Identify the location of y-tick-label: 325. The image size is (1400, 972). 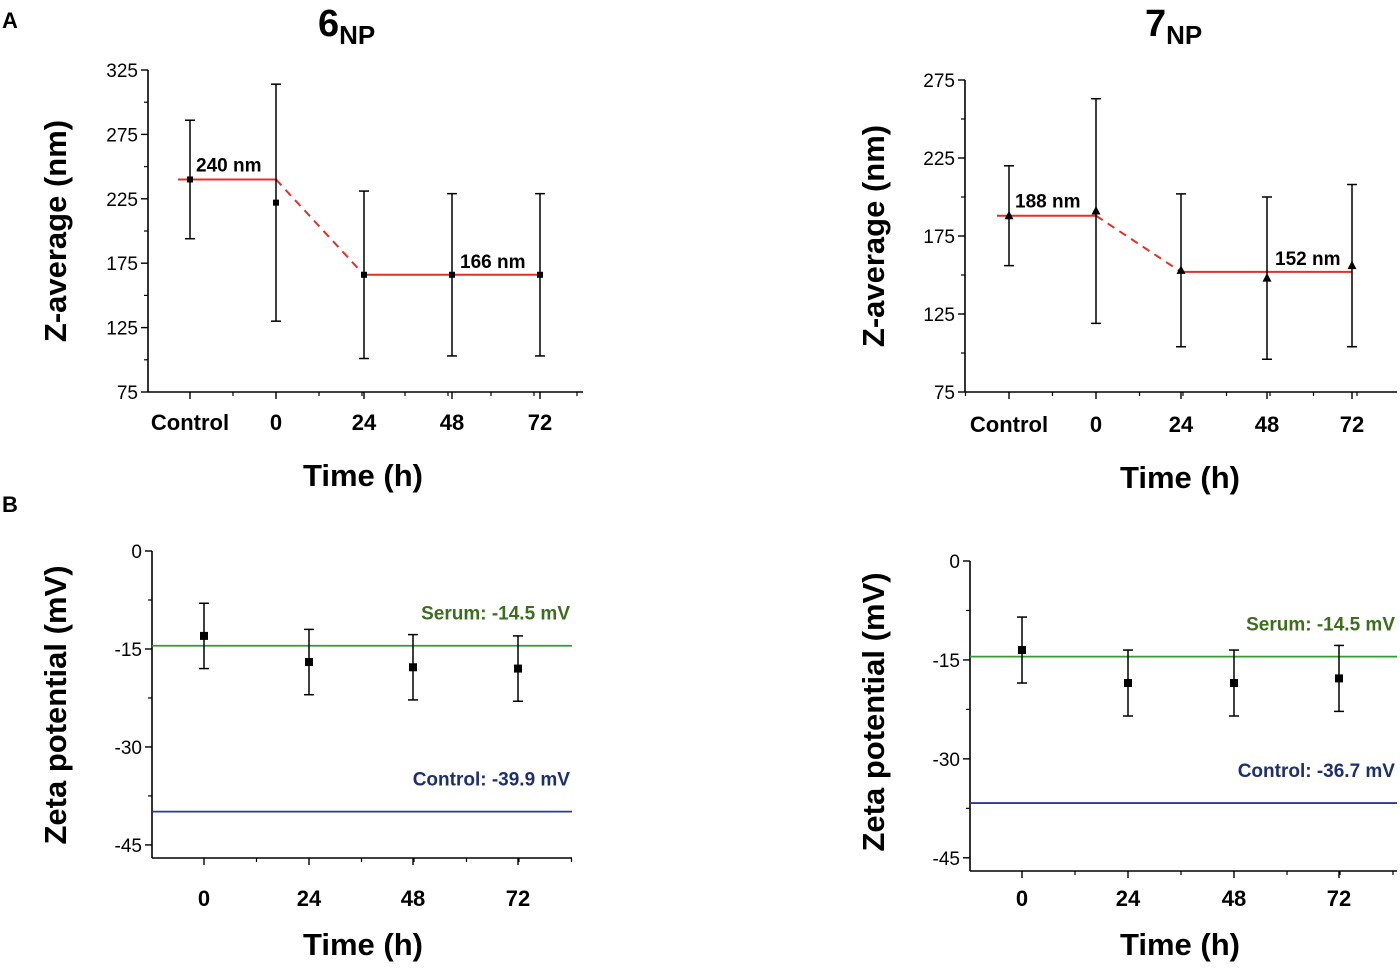
(122, 71).